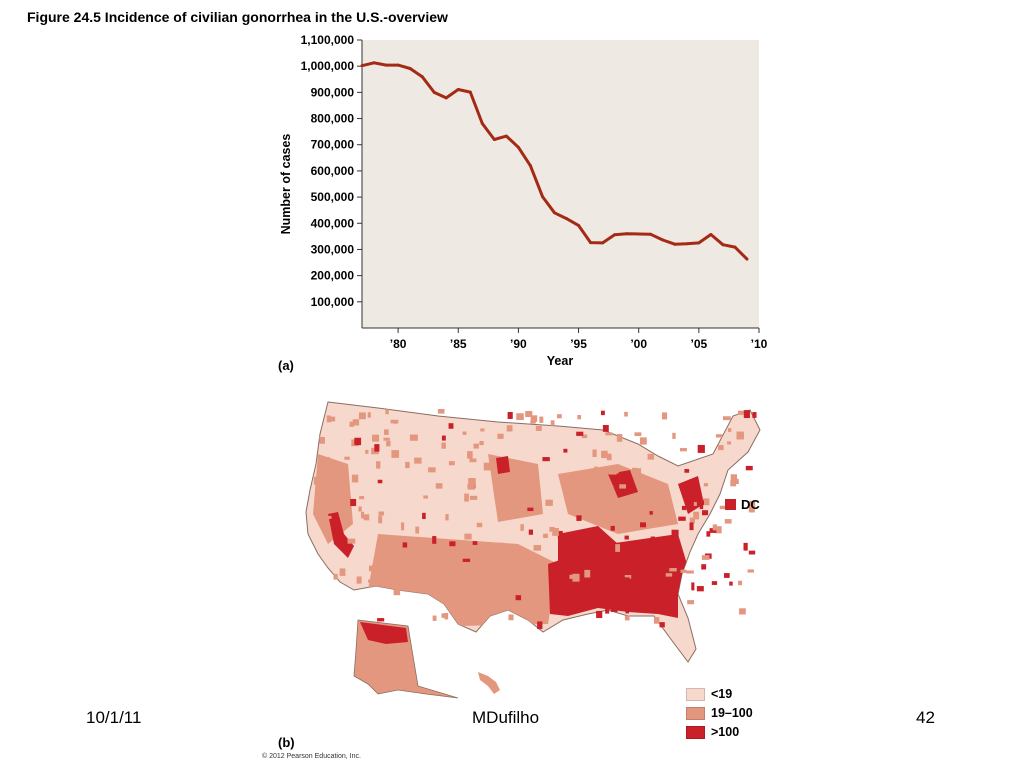 The height and width of the screenshot is (768, 1024). Describe the element at coordinates (333, 197) in the screenshot. I see `y-tick-label: 500,000` at that location.